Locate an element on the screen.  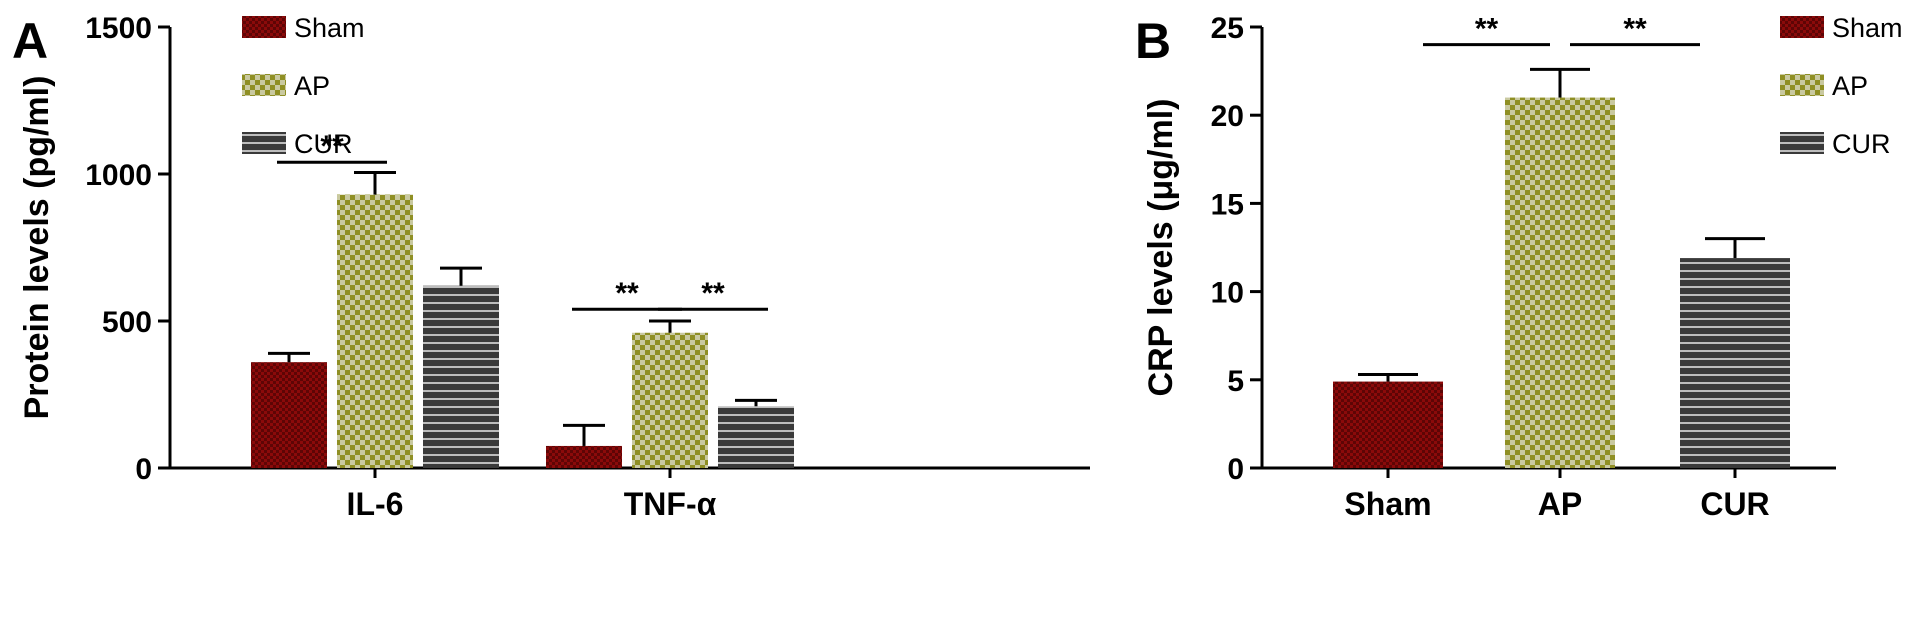
y-tick-label: 500 is located at coordinates (127, 322).